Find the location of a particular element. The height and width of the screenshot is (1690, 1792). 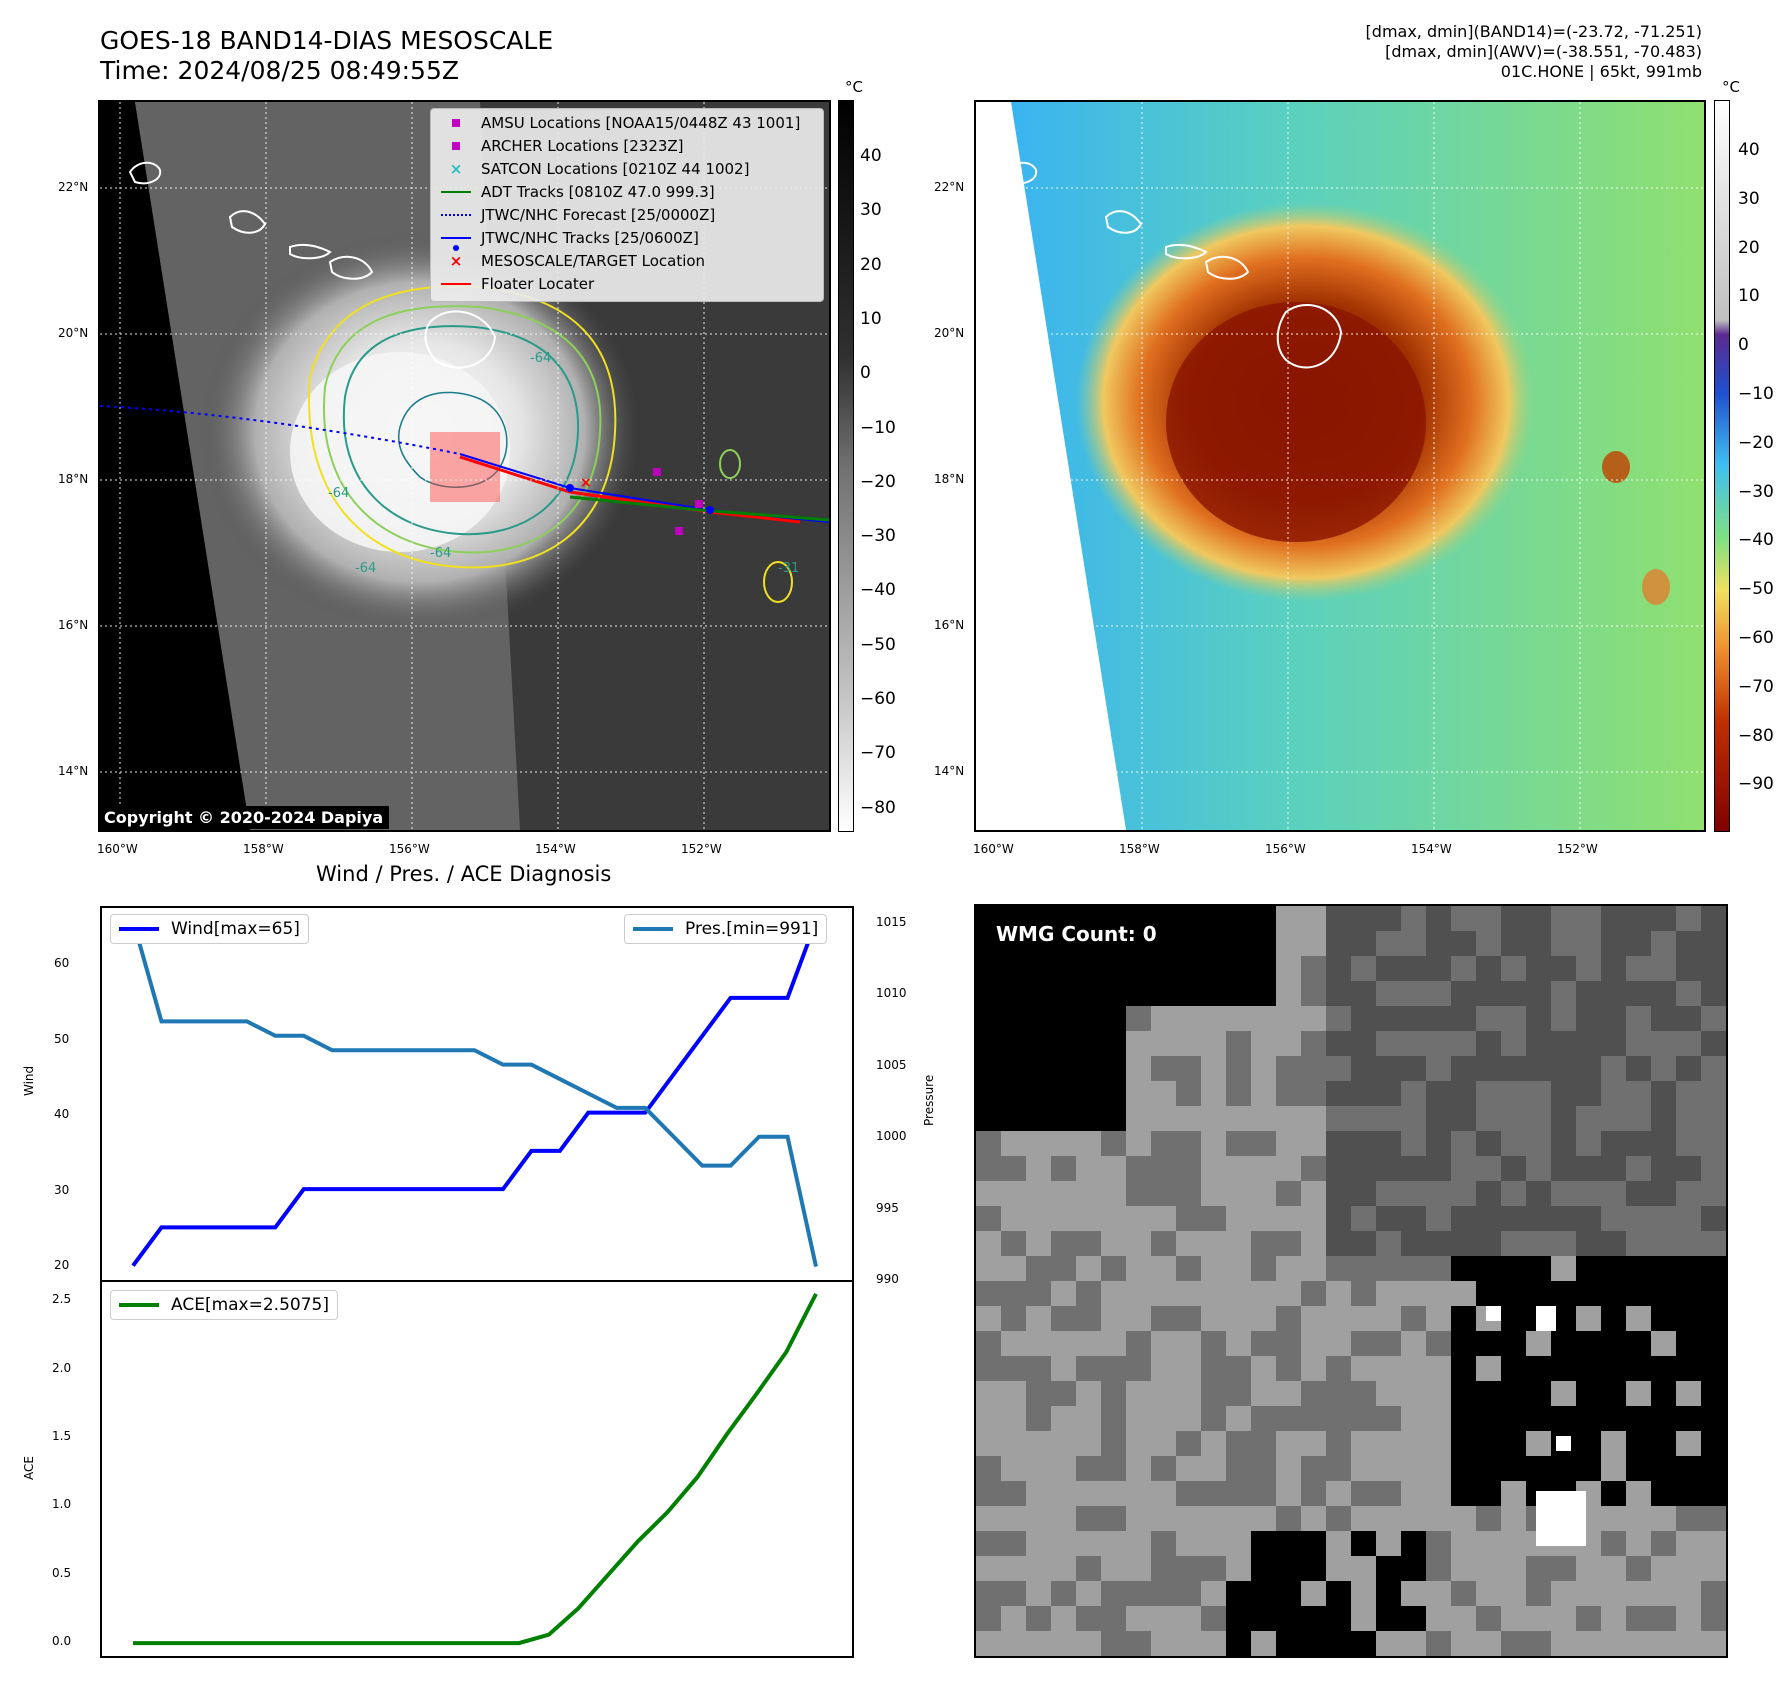

wmg-count-label: WMG Count: 0 is located at coordinates (1076, 934).